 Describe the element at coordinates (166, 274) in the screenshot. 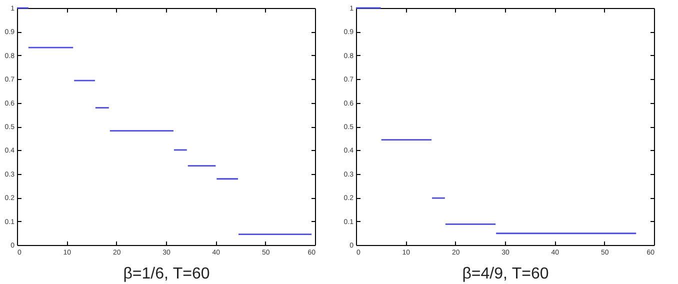

I see `x-axis-title: β=1/6, T=60` at that location.